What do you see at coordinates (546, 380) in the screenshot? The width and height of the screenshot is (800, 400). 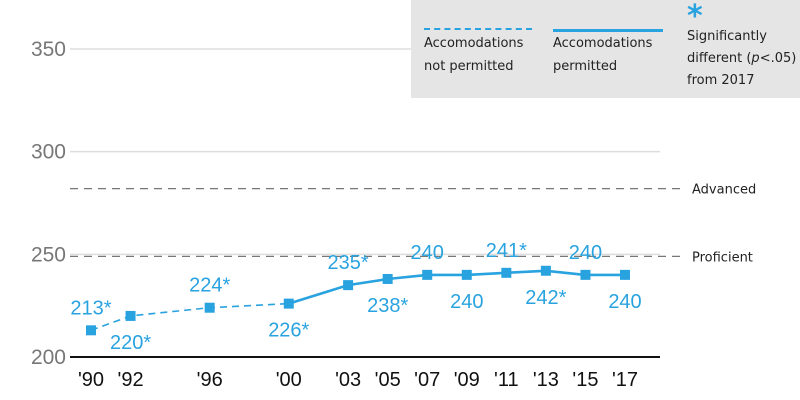 I see `x-tick-label: '13` at bounding box center [546, 380].